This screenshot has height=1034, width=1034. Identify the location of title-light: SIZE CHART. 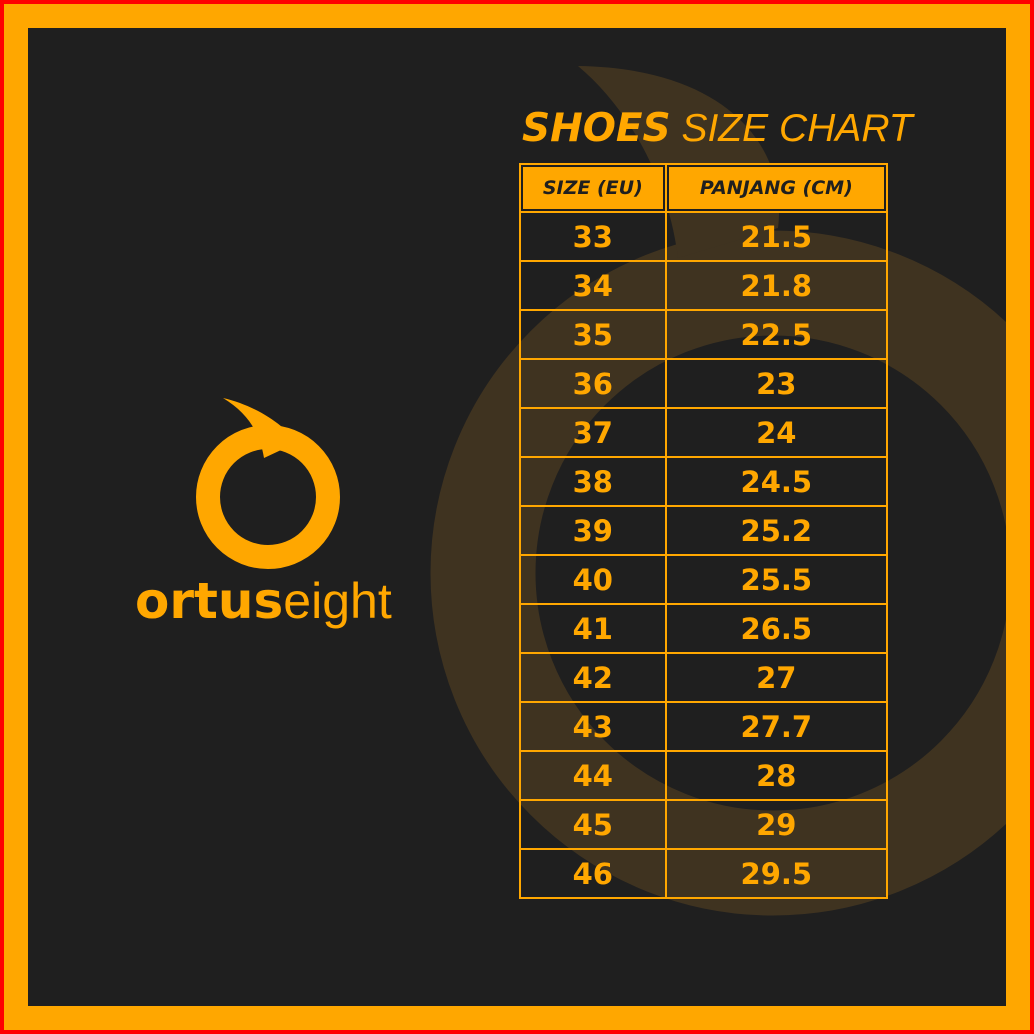
(791, 128).